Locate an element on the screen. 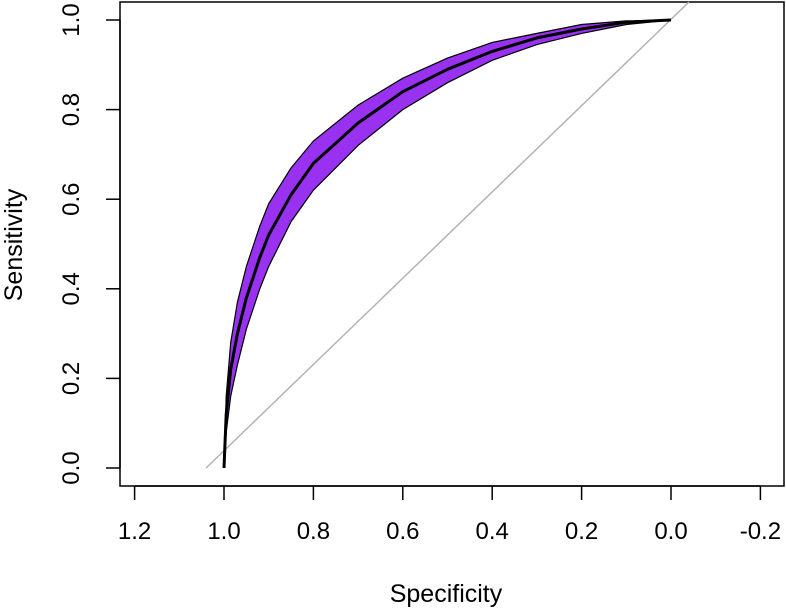 This screenshot has height=611, width=786. x-tick-label: -0.2 is located at coordinates (760, 531).